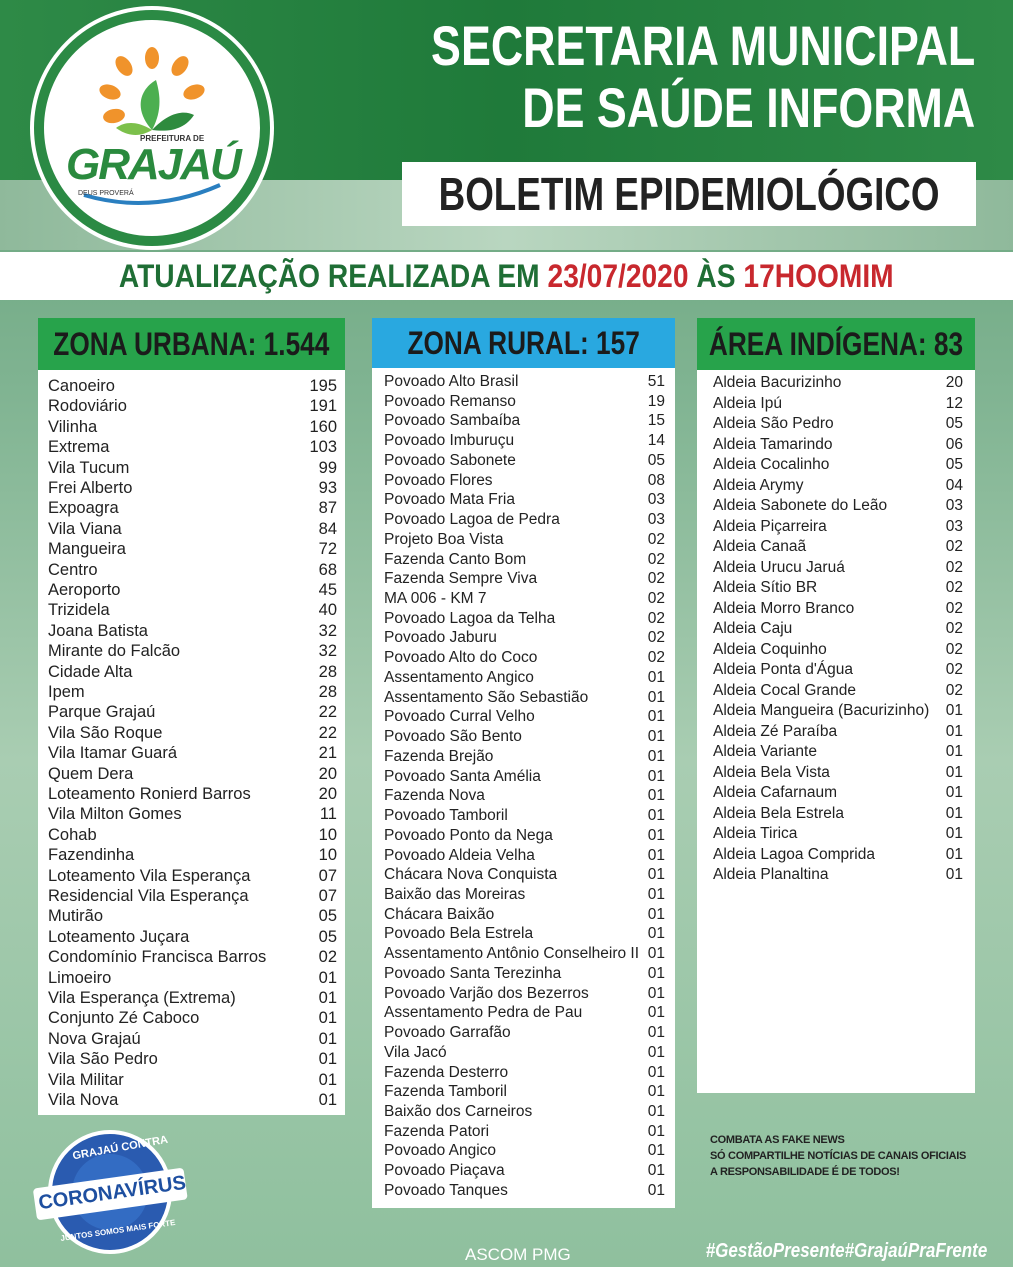  What do you see at coordinates (618, 275) in the screenshot?
I see `update-date: 23/07/2020` at bounding box center [618, 275].